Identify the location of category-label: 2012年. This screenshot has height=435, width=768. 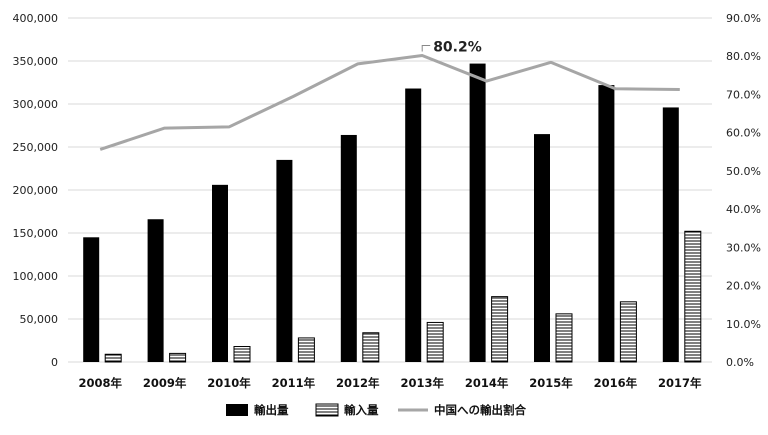
(358, 383).